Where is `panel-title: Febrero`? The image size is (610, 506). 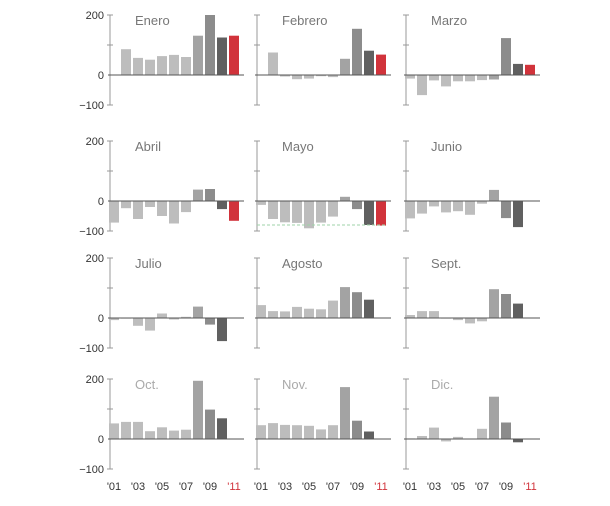 panel-title: Febrero is located at coordinates (305, 20).